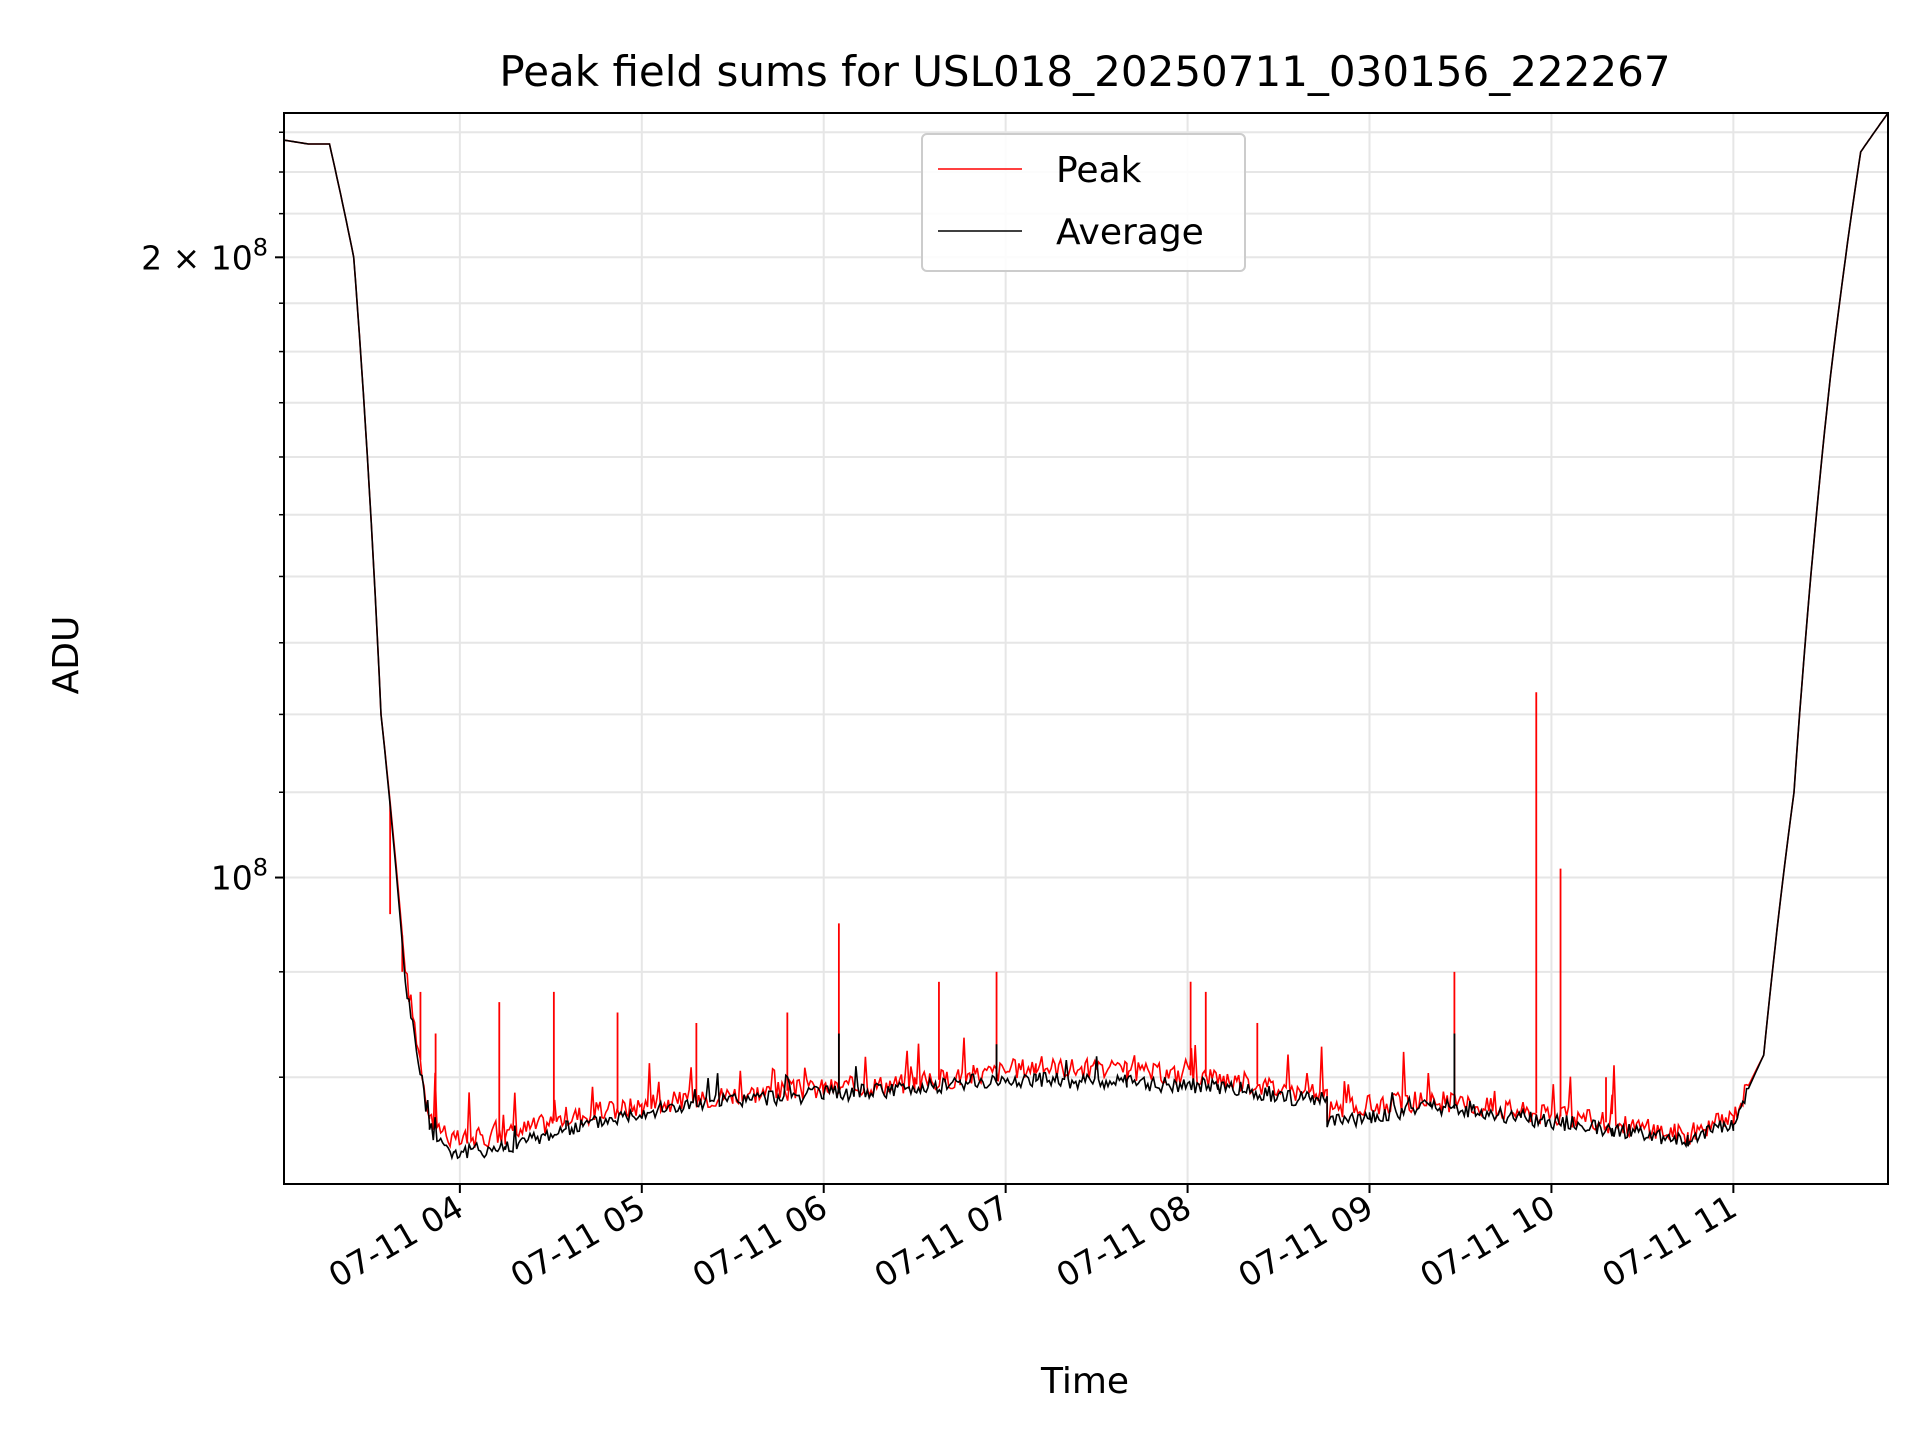 This screenshot has width=1920, height=1440. I want to click on y-tick-label: 2 × 108, so click(204, 255).